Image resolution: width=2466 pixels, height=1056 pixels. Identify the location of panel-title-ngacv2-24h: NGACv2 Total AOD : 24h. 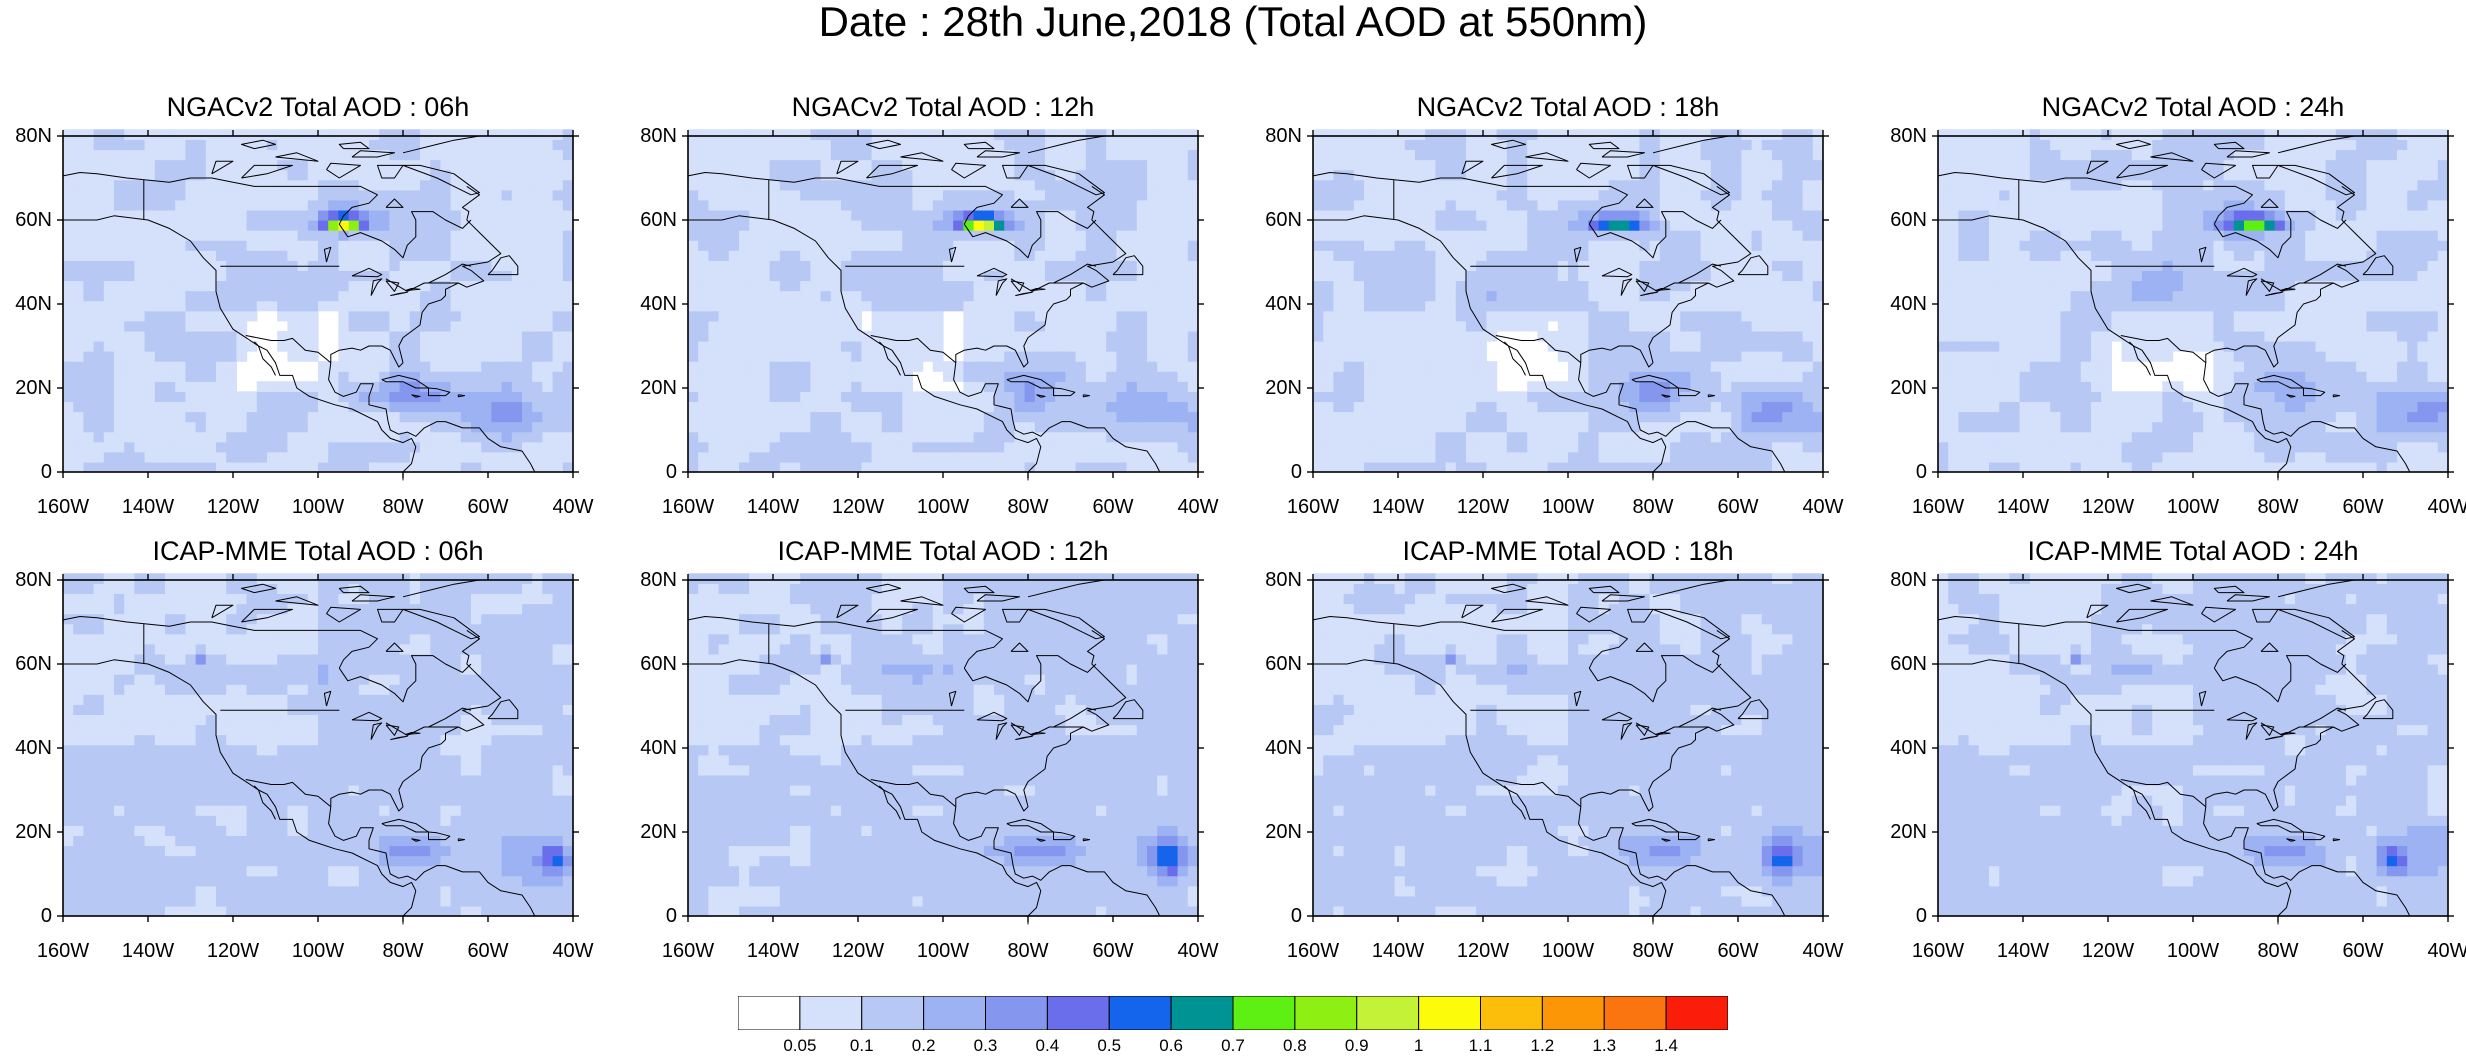
(2193, 107).